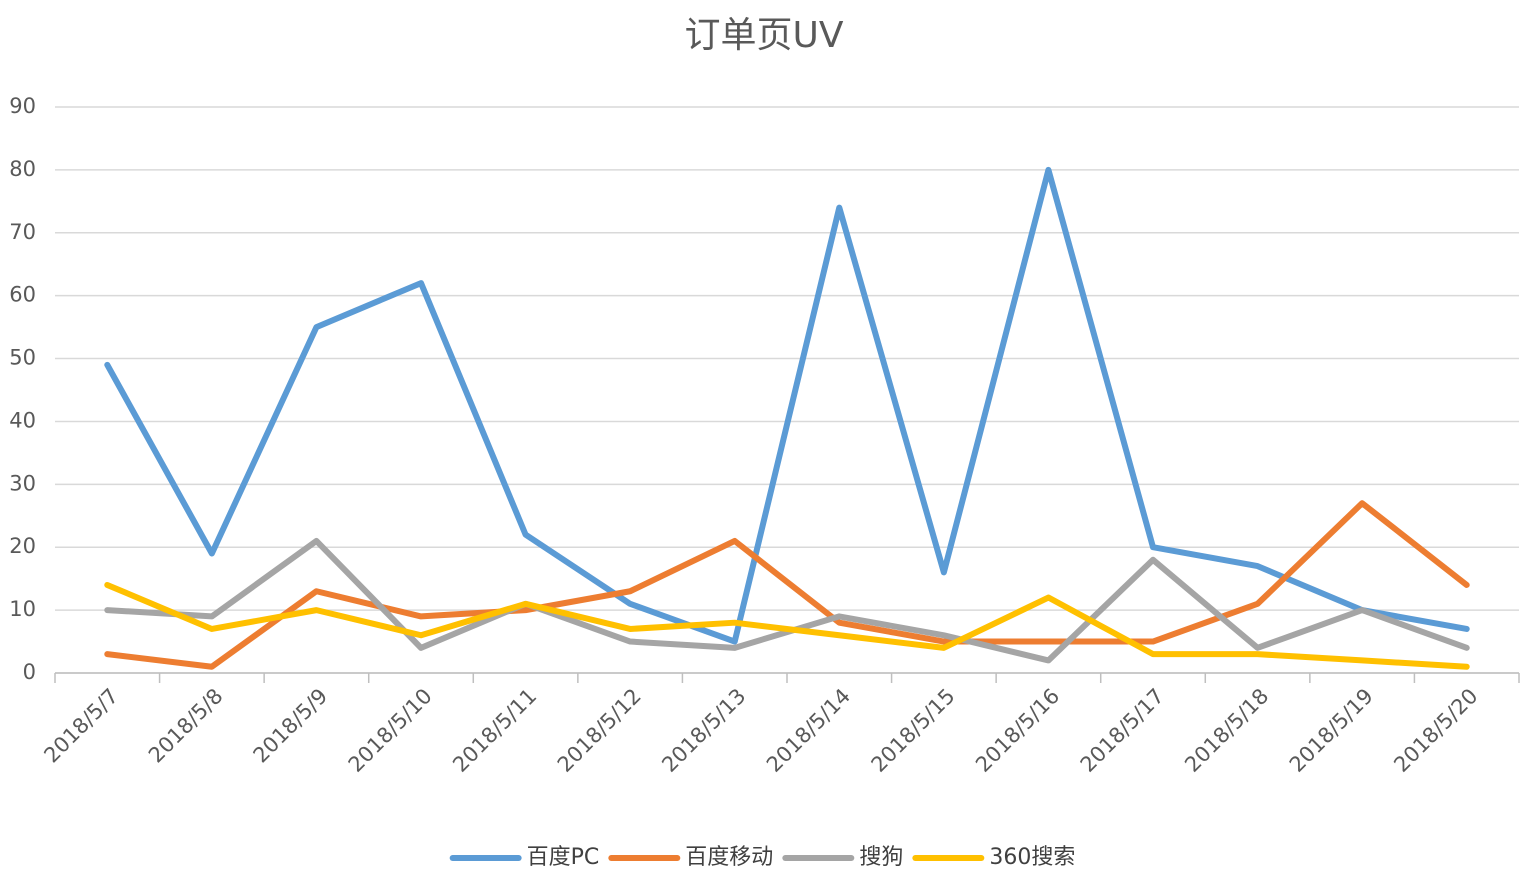 The image size is (1528, 890). What do you see at coordinates (22, 609) in the screenshot?
I see `y-tick-label: 10` at bounding box center [22, 609].